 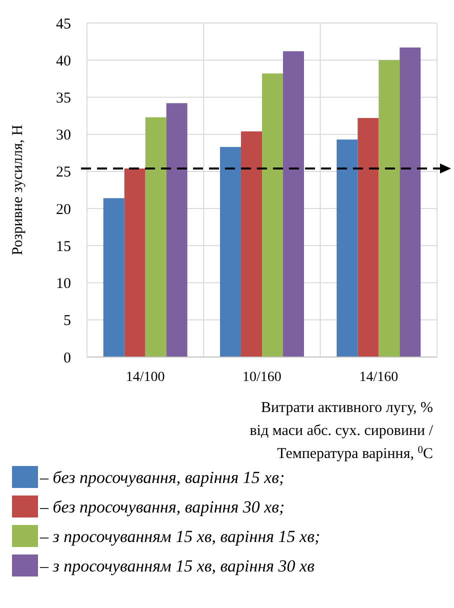 I want to click on y-tick-label: 10, so click(x=63, y=284).